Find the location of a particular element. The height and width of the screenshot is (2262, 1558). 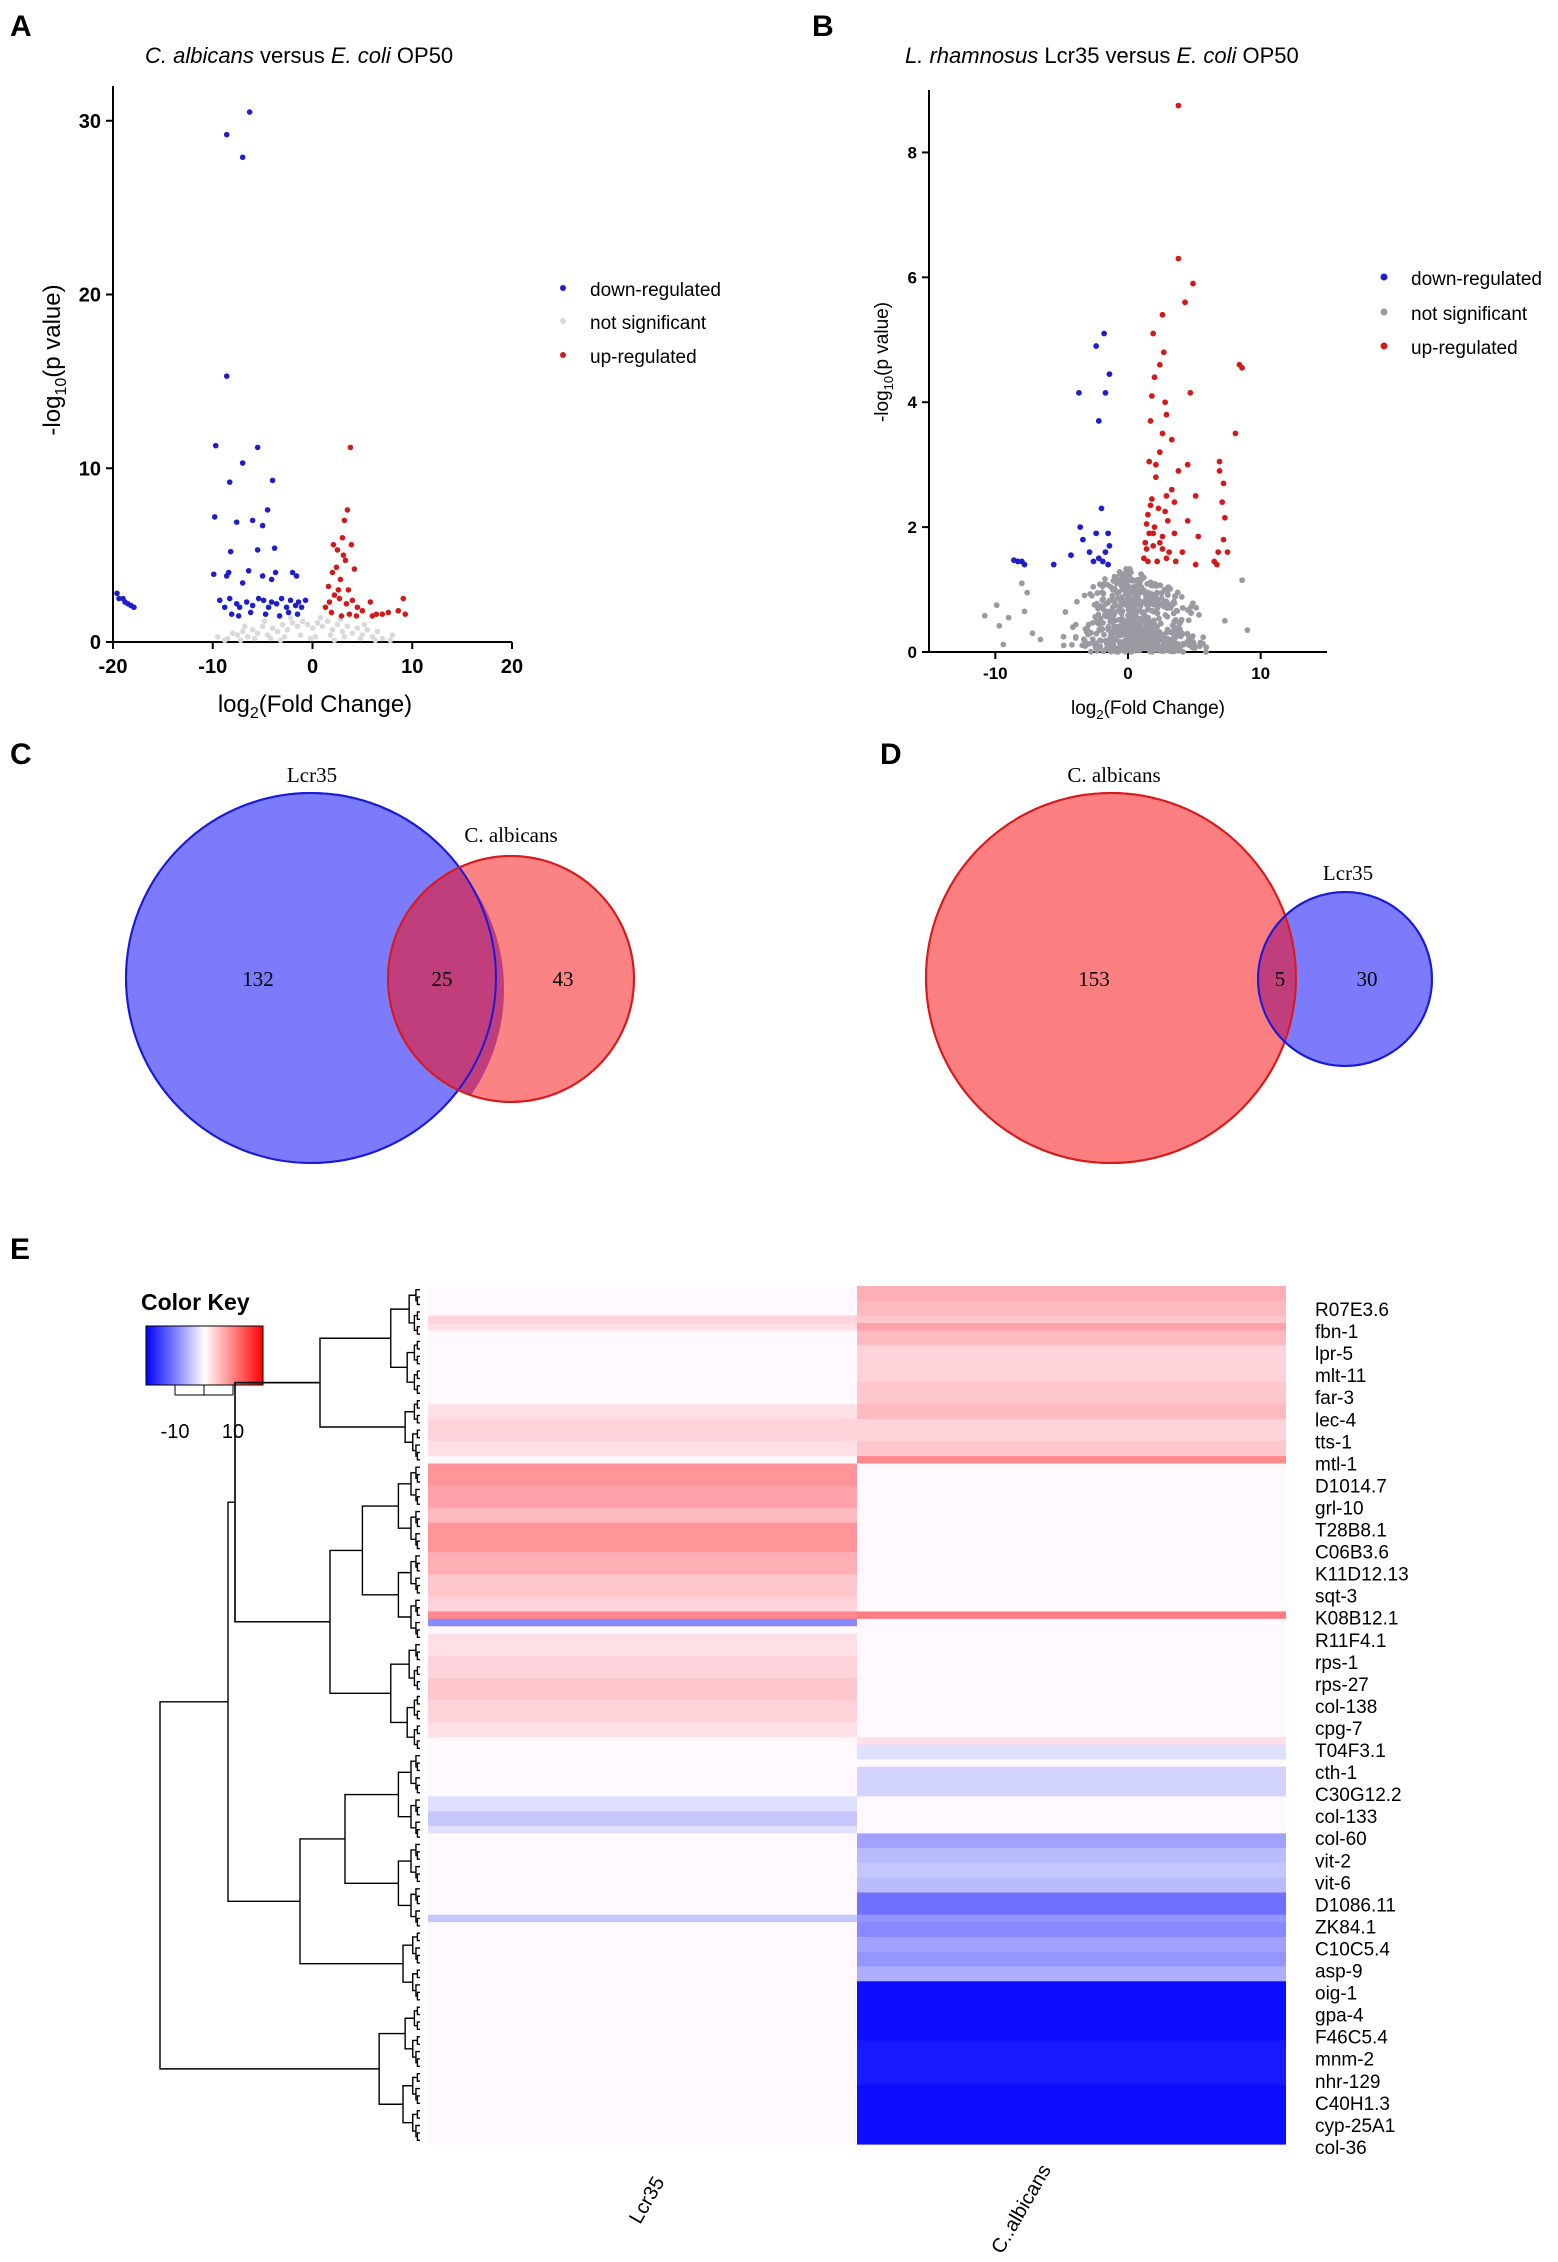

panel-a-y-axis-label: -log10(p value) is located at coordinates (54, 359).